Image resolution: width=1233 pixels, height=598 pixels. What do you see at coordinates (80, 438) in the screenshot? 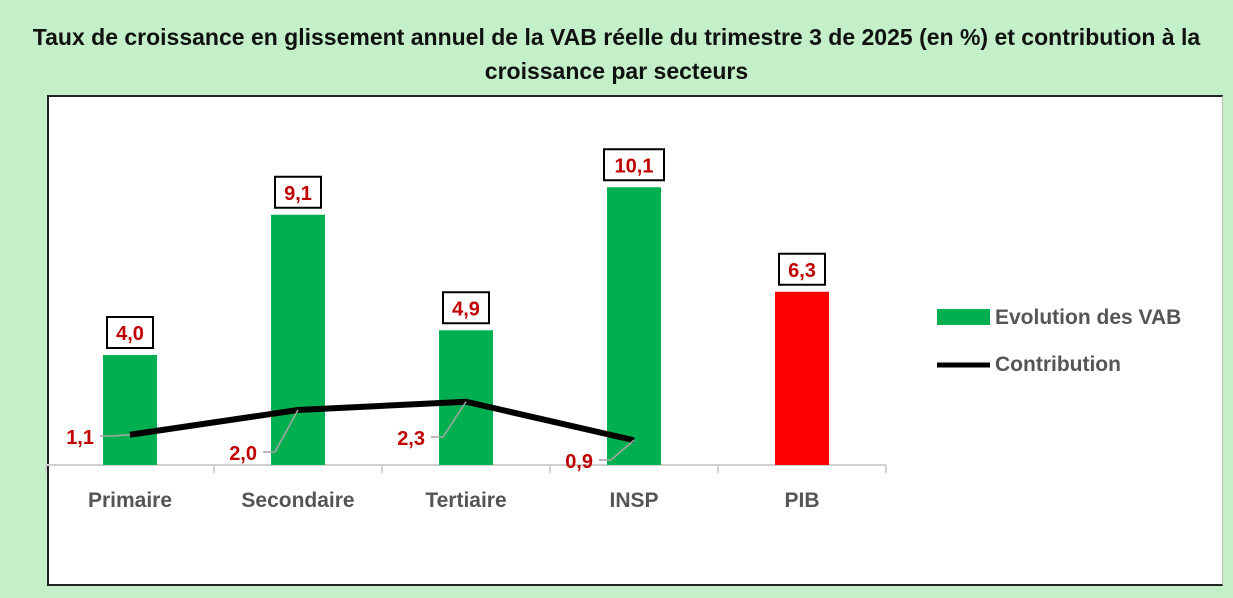
I see `line-data-label: 1,1` at bounding box center [80, 438].